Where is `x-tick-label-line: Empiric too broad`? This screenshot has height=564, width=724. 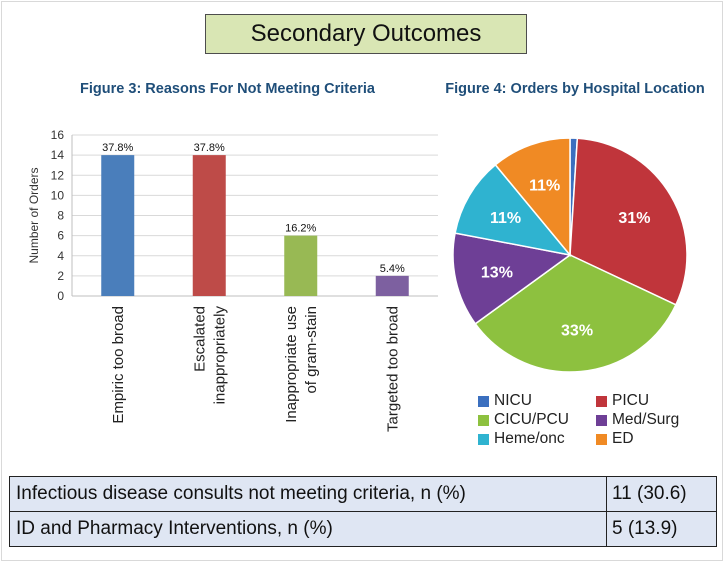 x-tick-label-line: Empiric too broad is located at coordinates (118, 365).